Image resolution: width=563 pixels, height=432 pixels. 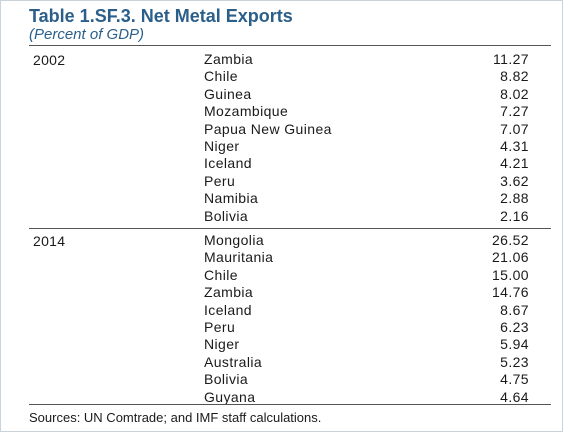 I want to click on metal-export-value: 8.82, so click(x=514, y=76).